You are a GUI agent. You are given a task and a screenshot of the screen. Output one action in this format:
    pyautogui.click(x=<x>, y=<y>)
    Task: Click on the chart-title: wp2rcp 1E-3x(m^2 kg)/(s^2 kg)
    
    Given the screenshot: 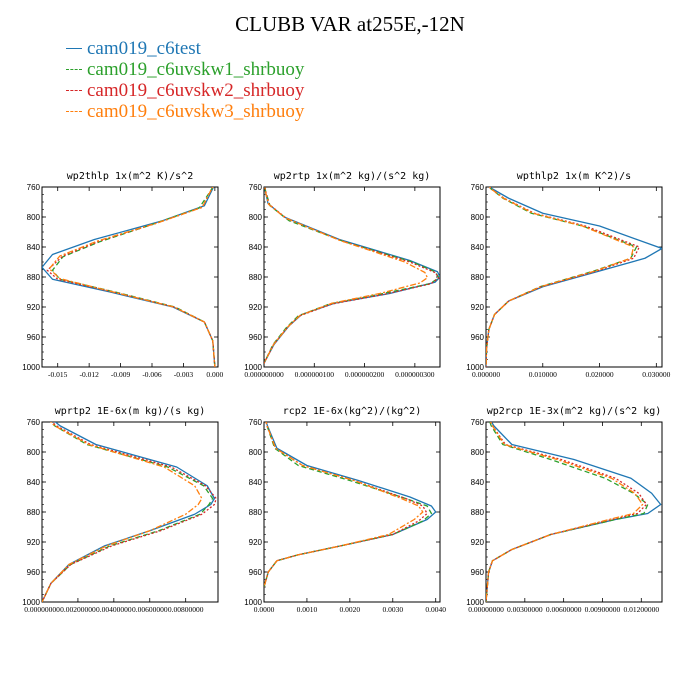 What is the action you would take?
    pyautogui.click(x=574, y=411)
    